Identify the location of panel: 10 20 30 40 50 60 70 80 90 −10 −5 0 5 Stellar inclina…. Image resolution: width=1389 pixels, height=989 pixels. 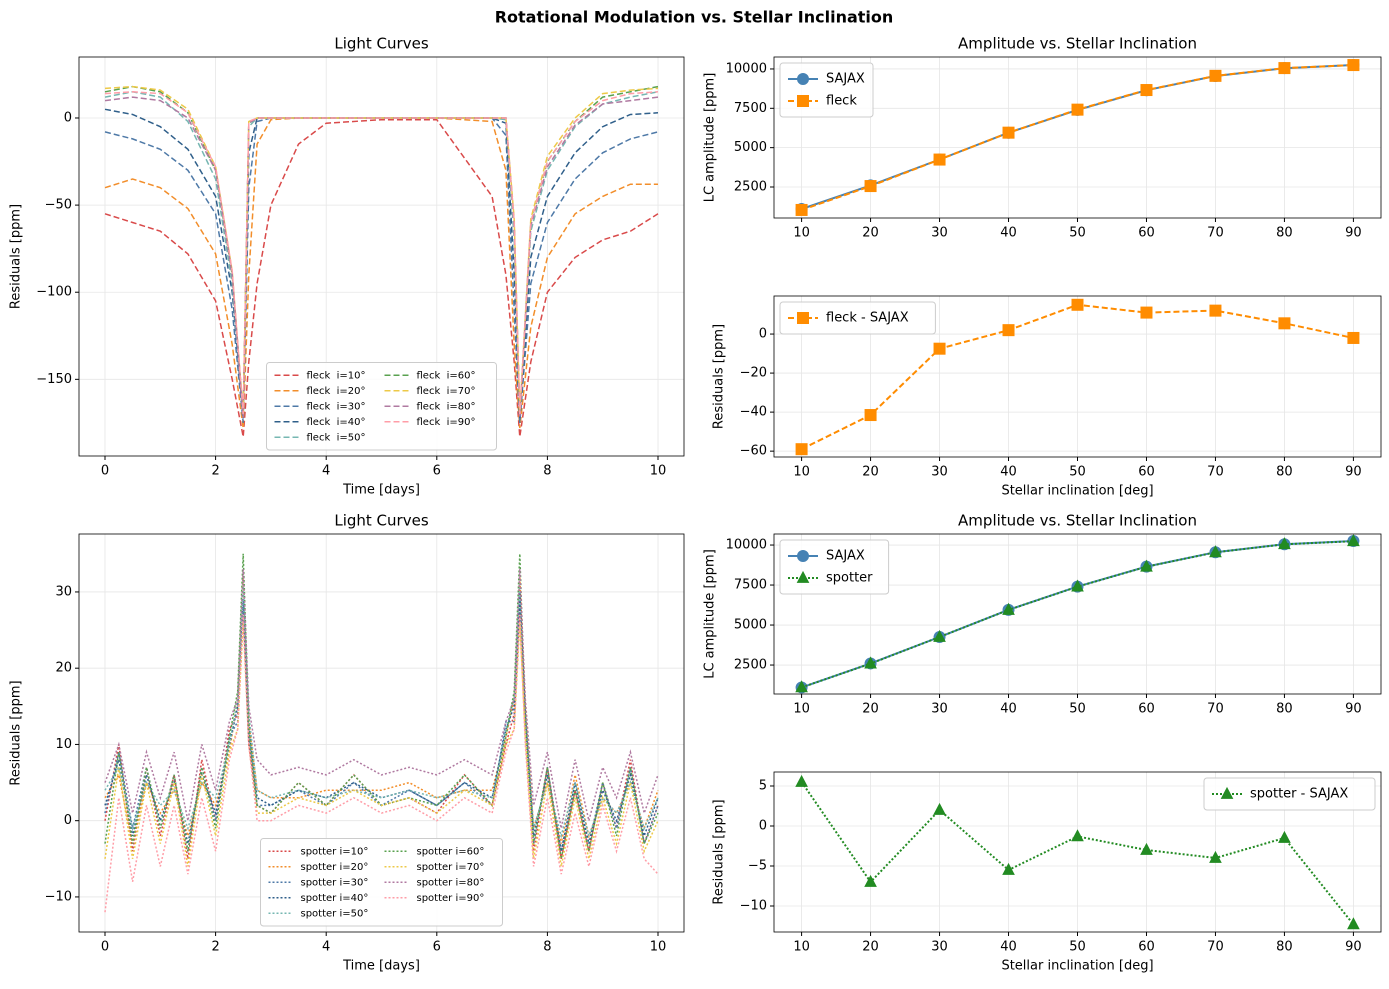
(1047, 872).